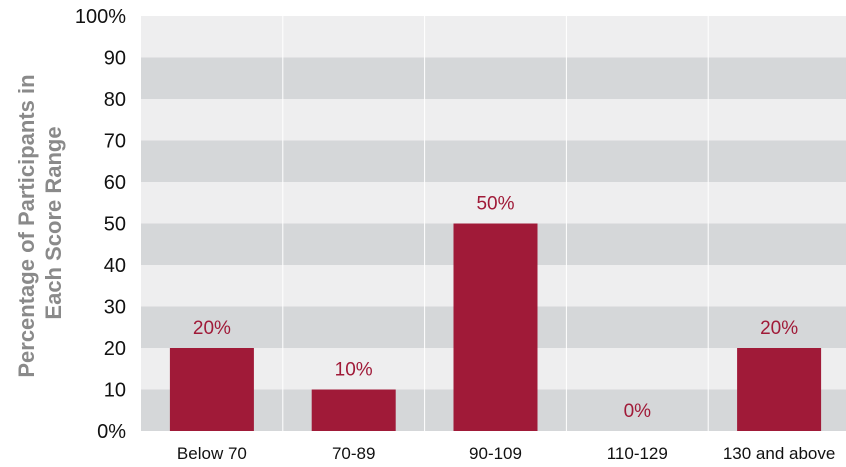  I want to click on x-tick-label: 130 and above, so click(779, 453).